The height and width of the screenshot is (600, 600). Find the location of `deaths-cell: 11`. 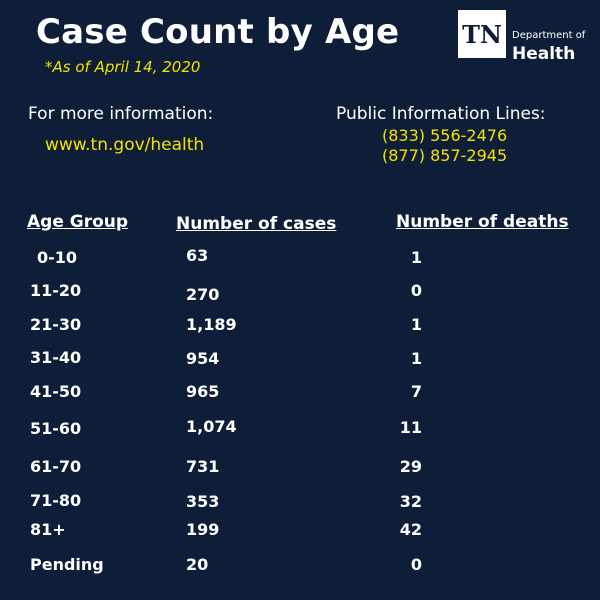

deaths-cell: 11 is located at coordinates (410, 427).